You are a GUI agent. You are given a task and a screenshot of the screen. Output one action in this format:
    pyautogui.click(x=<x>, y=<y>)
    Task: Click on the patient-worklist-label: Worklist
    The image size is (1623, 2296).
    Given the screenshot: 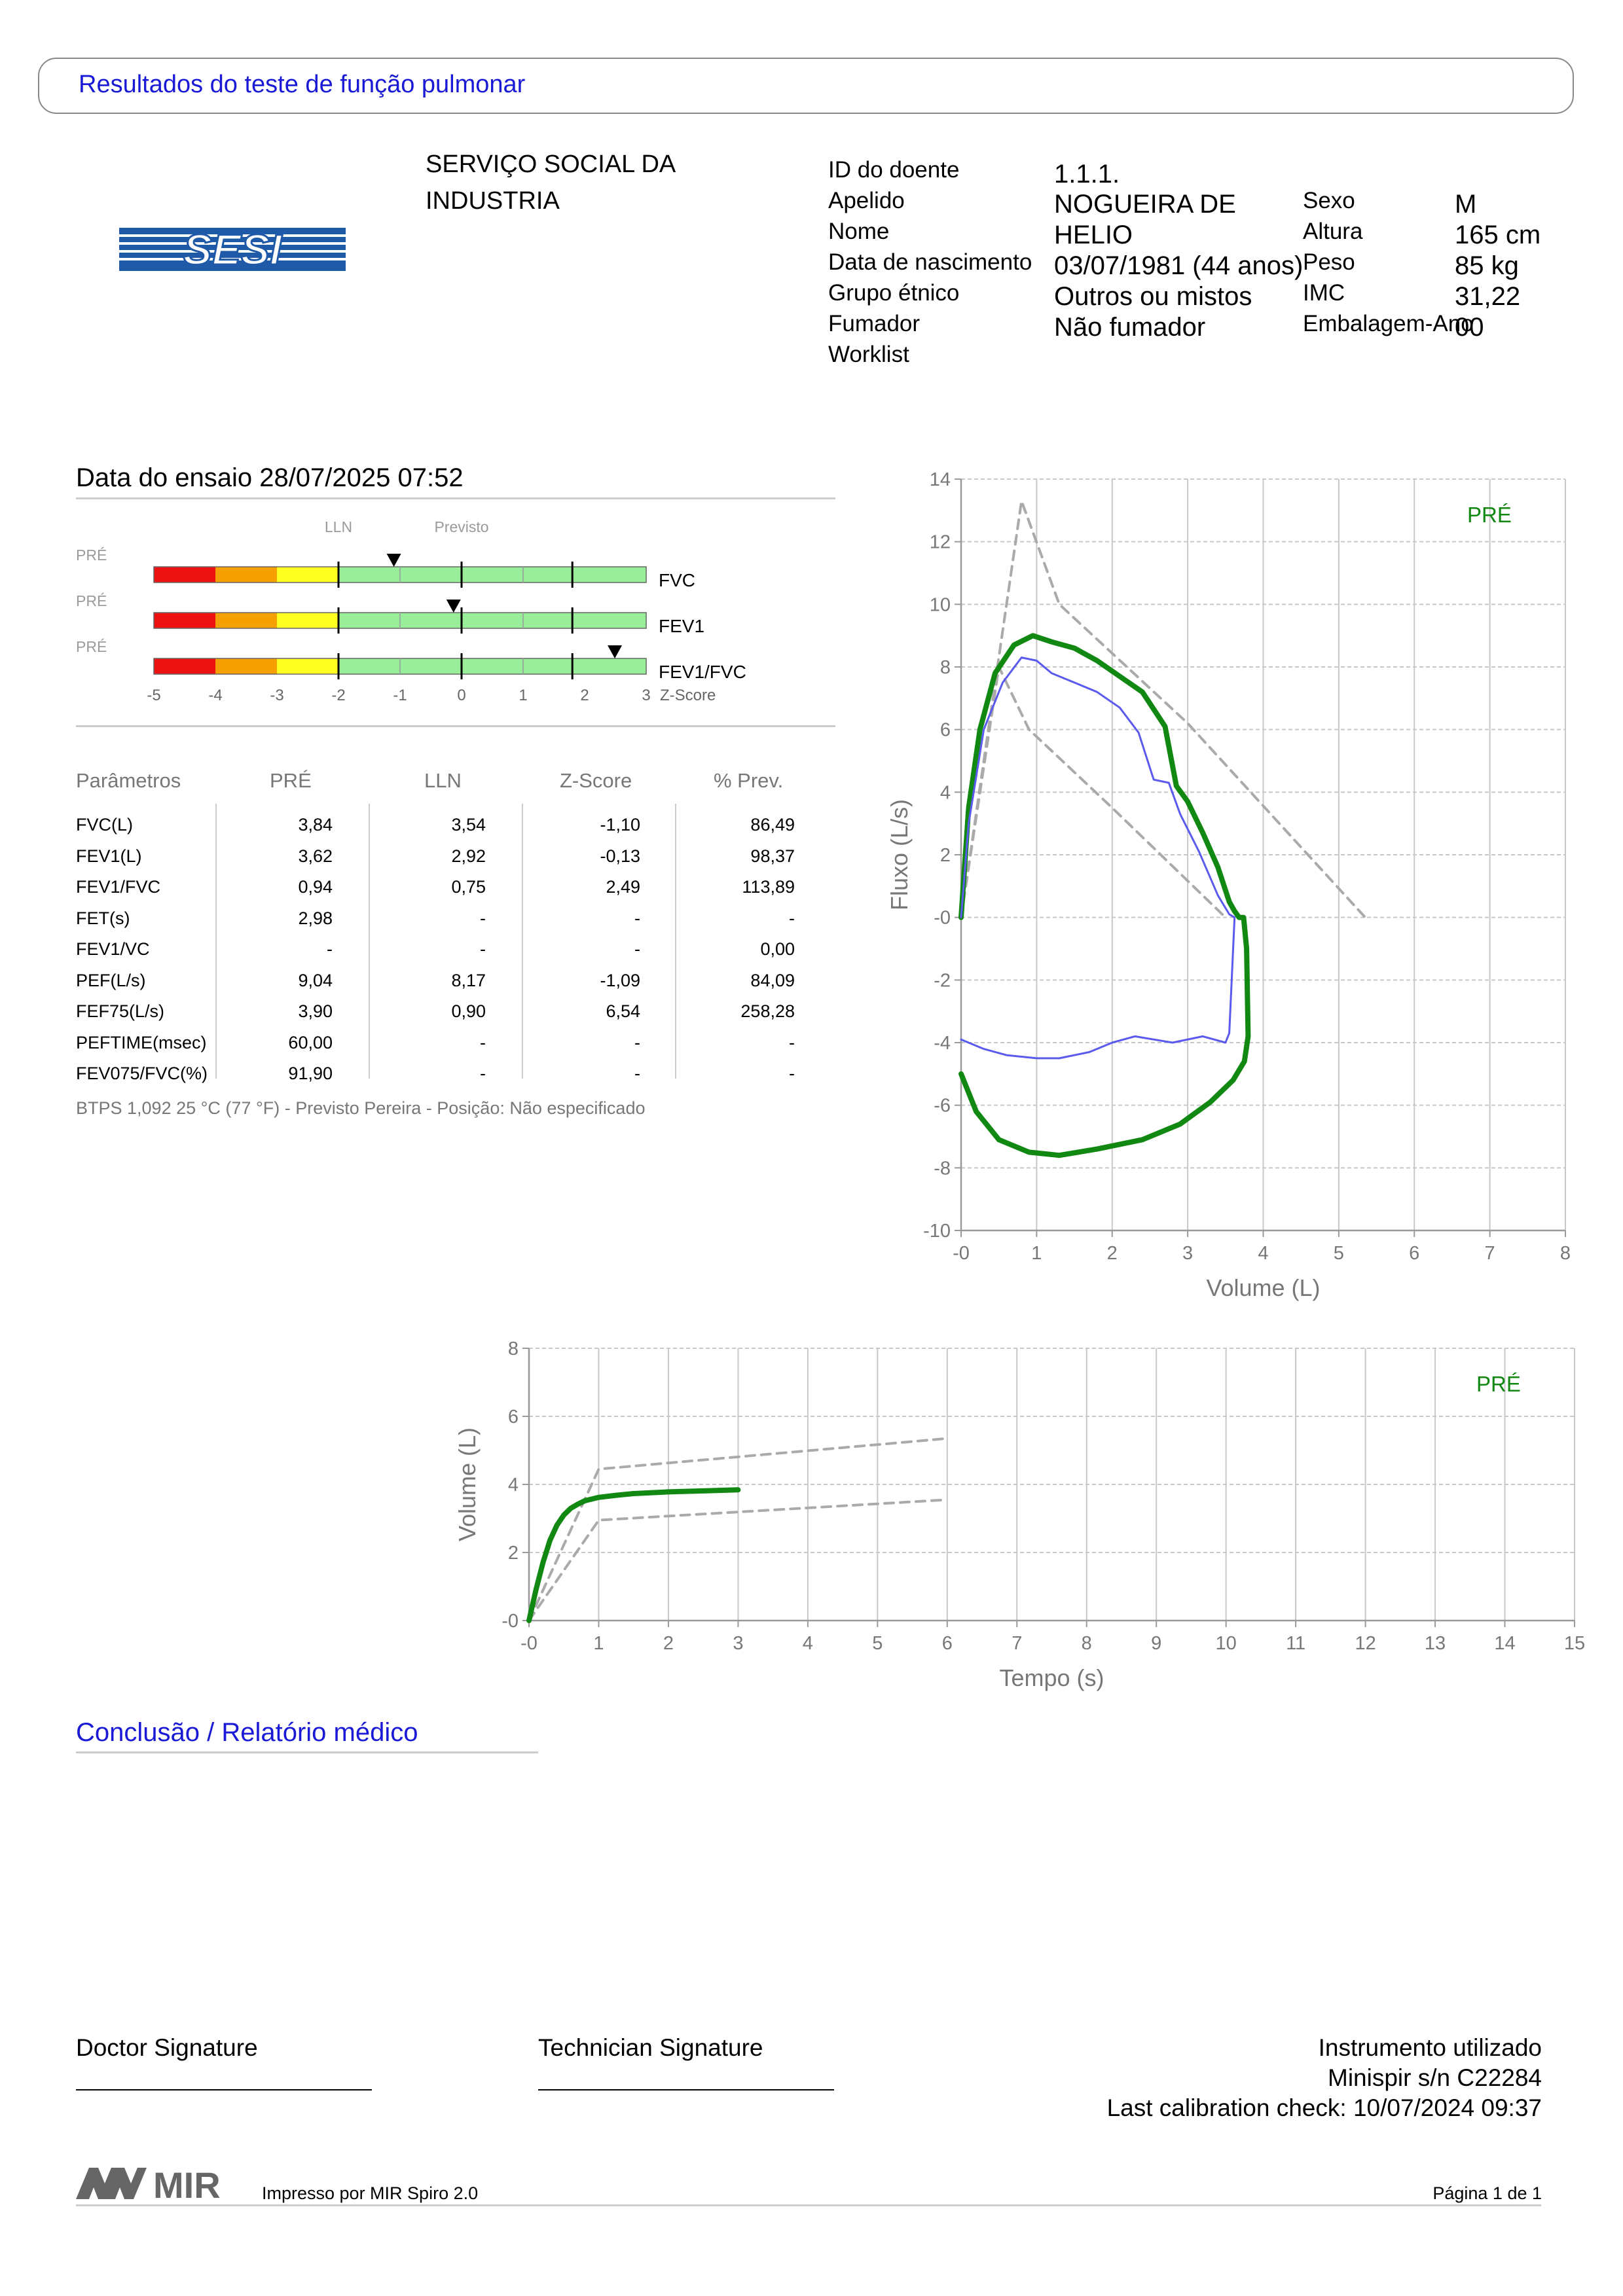 What is the action you would take?
    pyautogui.click(x=868, y=354)
    